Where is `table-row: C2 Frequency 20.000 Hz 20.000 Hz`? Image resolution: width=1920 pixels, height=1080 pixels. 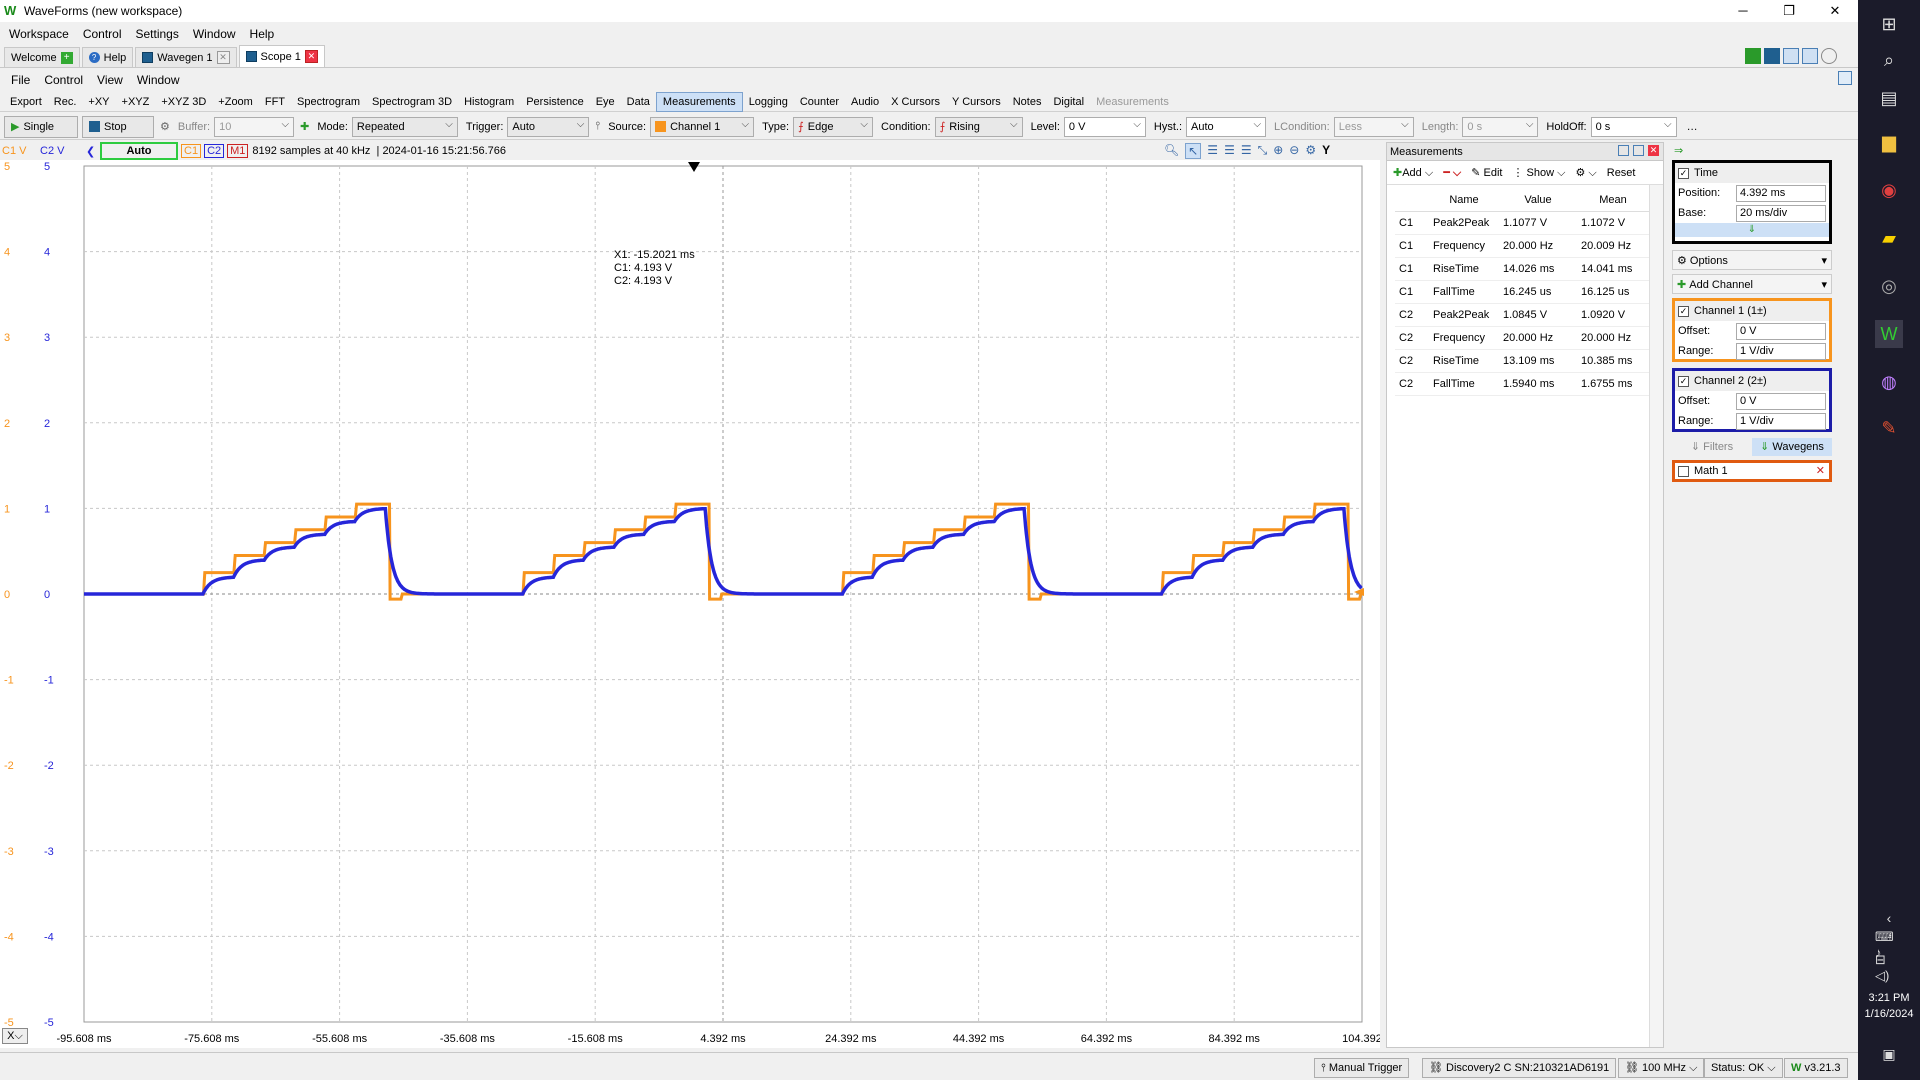
table-row: C2 Frequency 20.000 Hz 20.000 Hz is located at coordinates (1522, 338).